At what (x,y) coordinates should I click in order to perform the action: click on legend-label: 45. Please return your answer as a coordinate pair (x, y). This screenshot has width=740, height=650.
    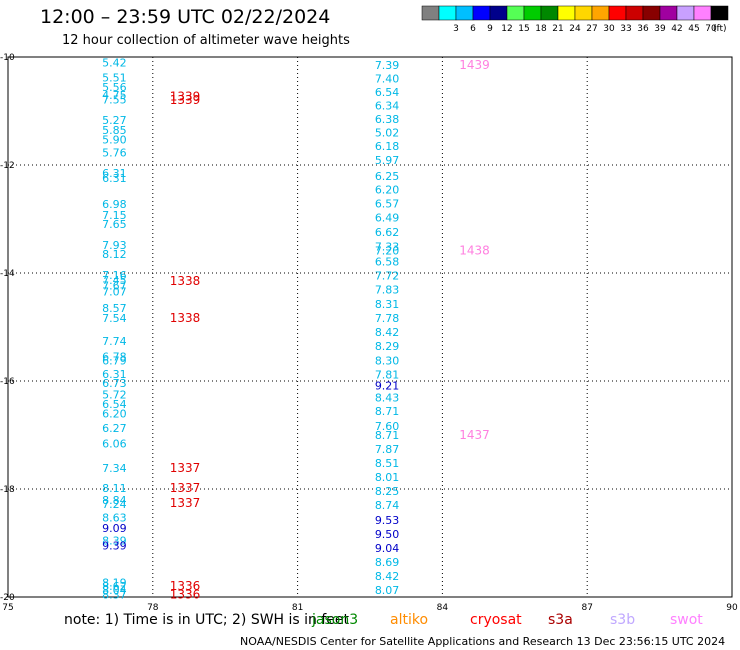
    Looking at the image, I should click on (693, 29).